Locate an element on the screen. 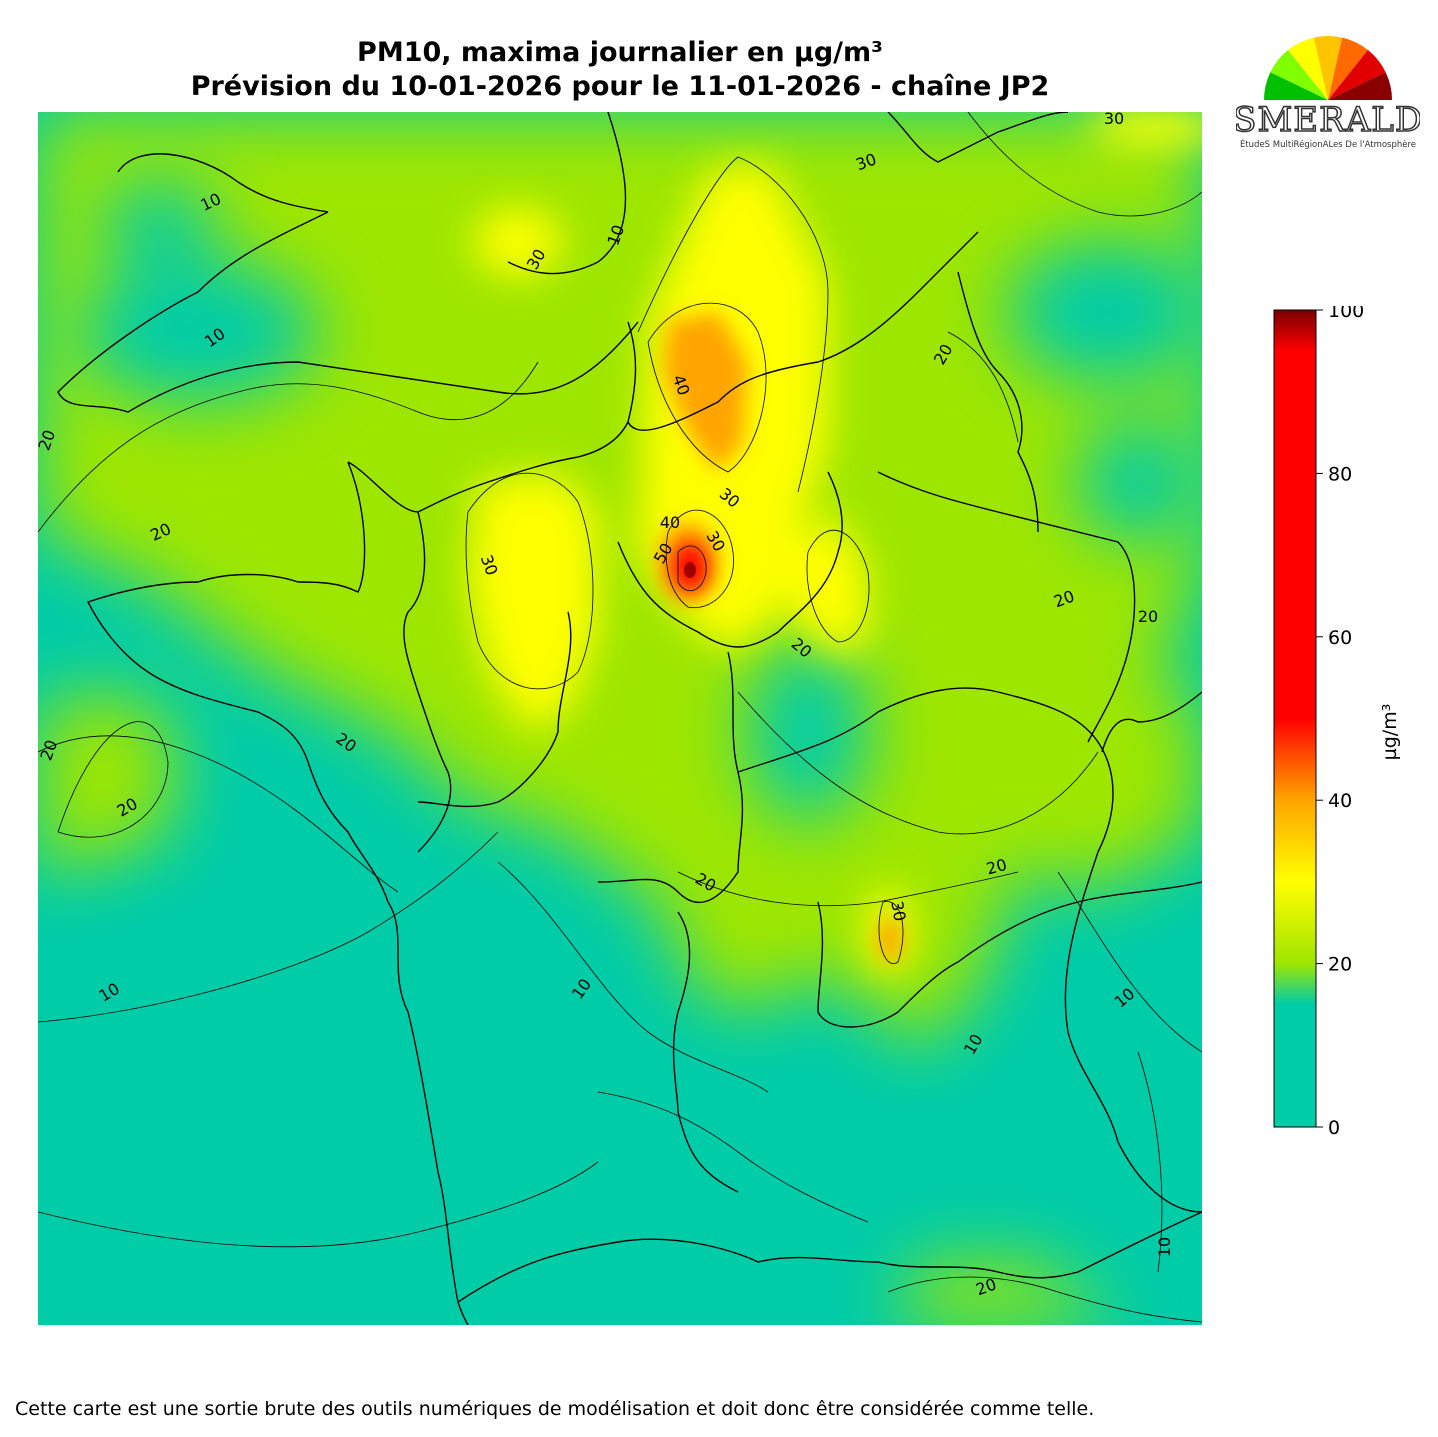  colorbar-tick-label: 60 is located at coordinates (1340, 638).